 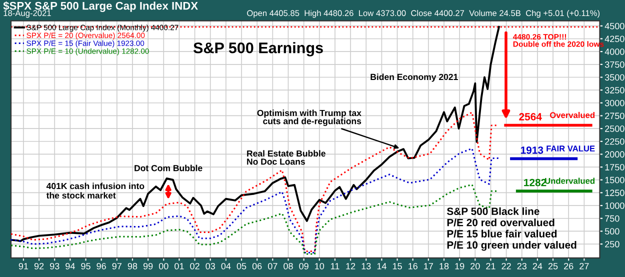 I want to click on y-tick-label: 2250, so click(x=614, y=141).